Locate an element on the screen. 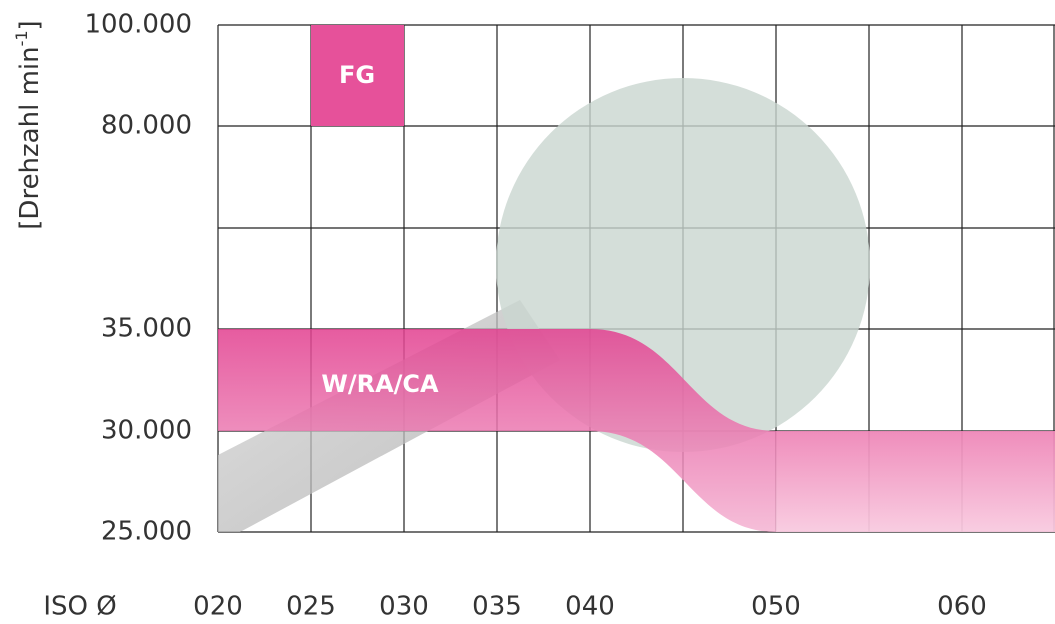 The height and width of the screenshot is (624, 1055). y-label: 80.000 is located at coordinates (146, 126).